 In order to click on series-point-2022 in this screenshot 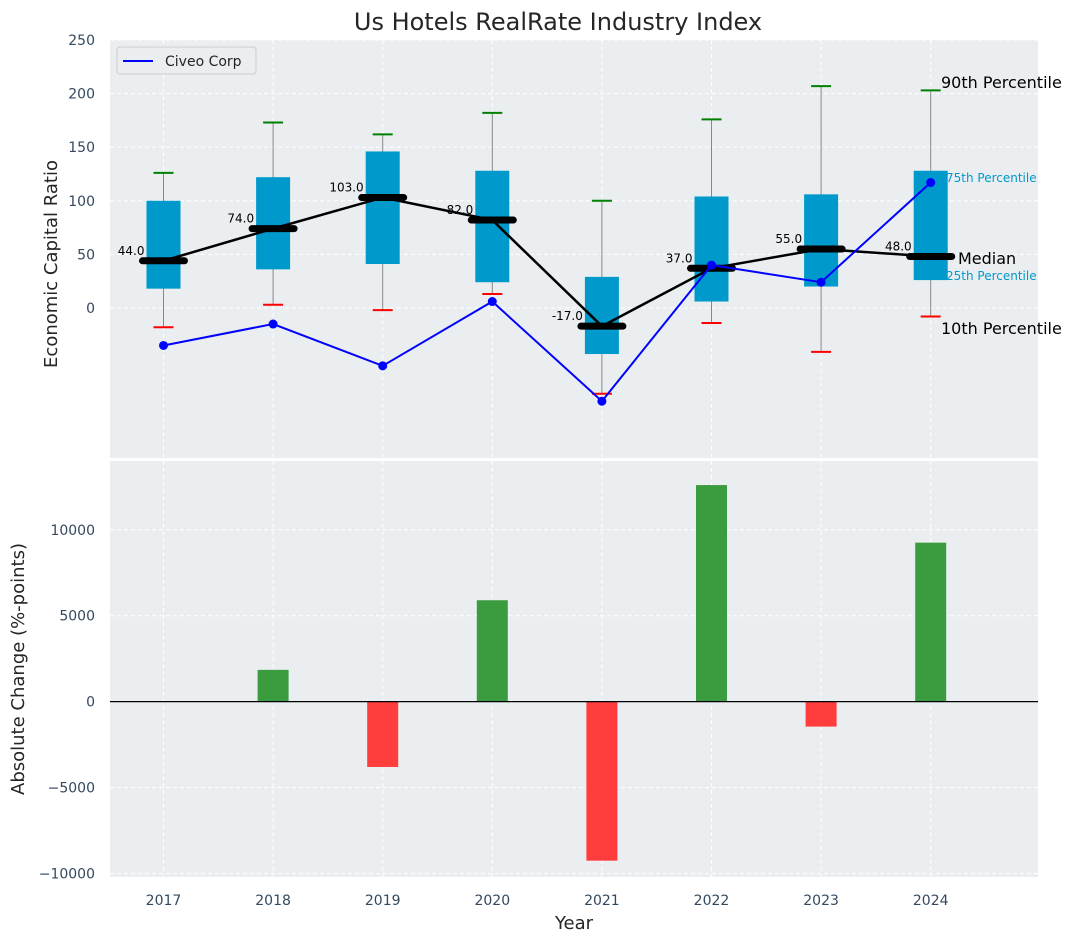, I will do `click(711, 265)`.